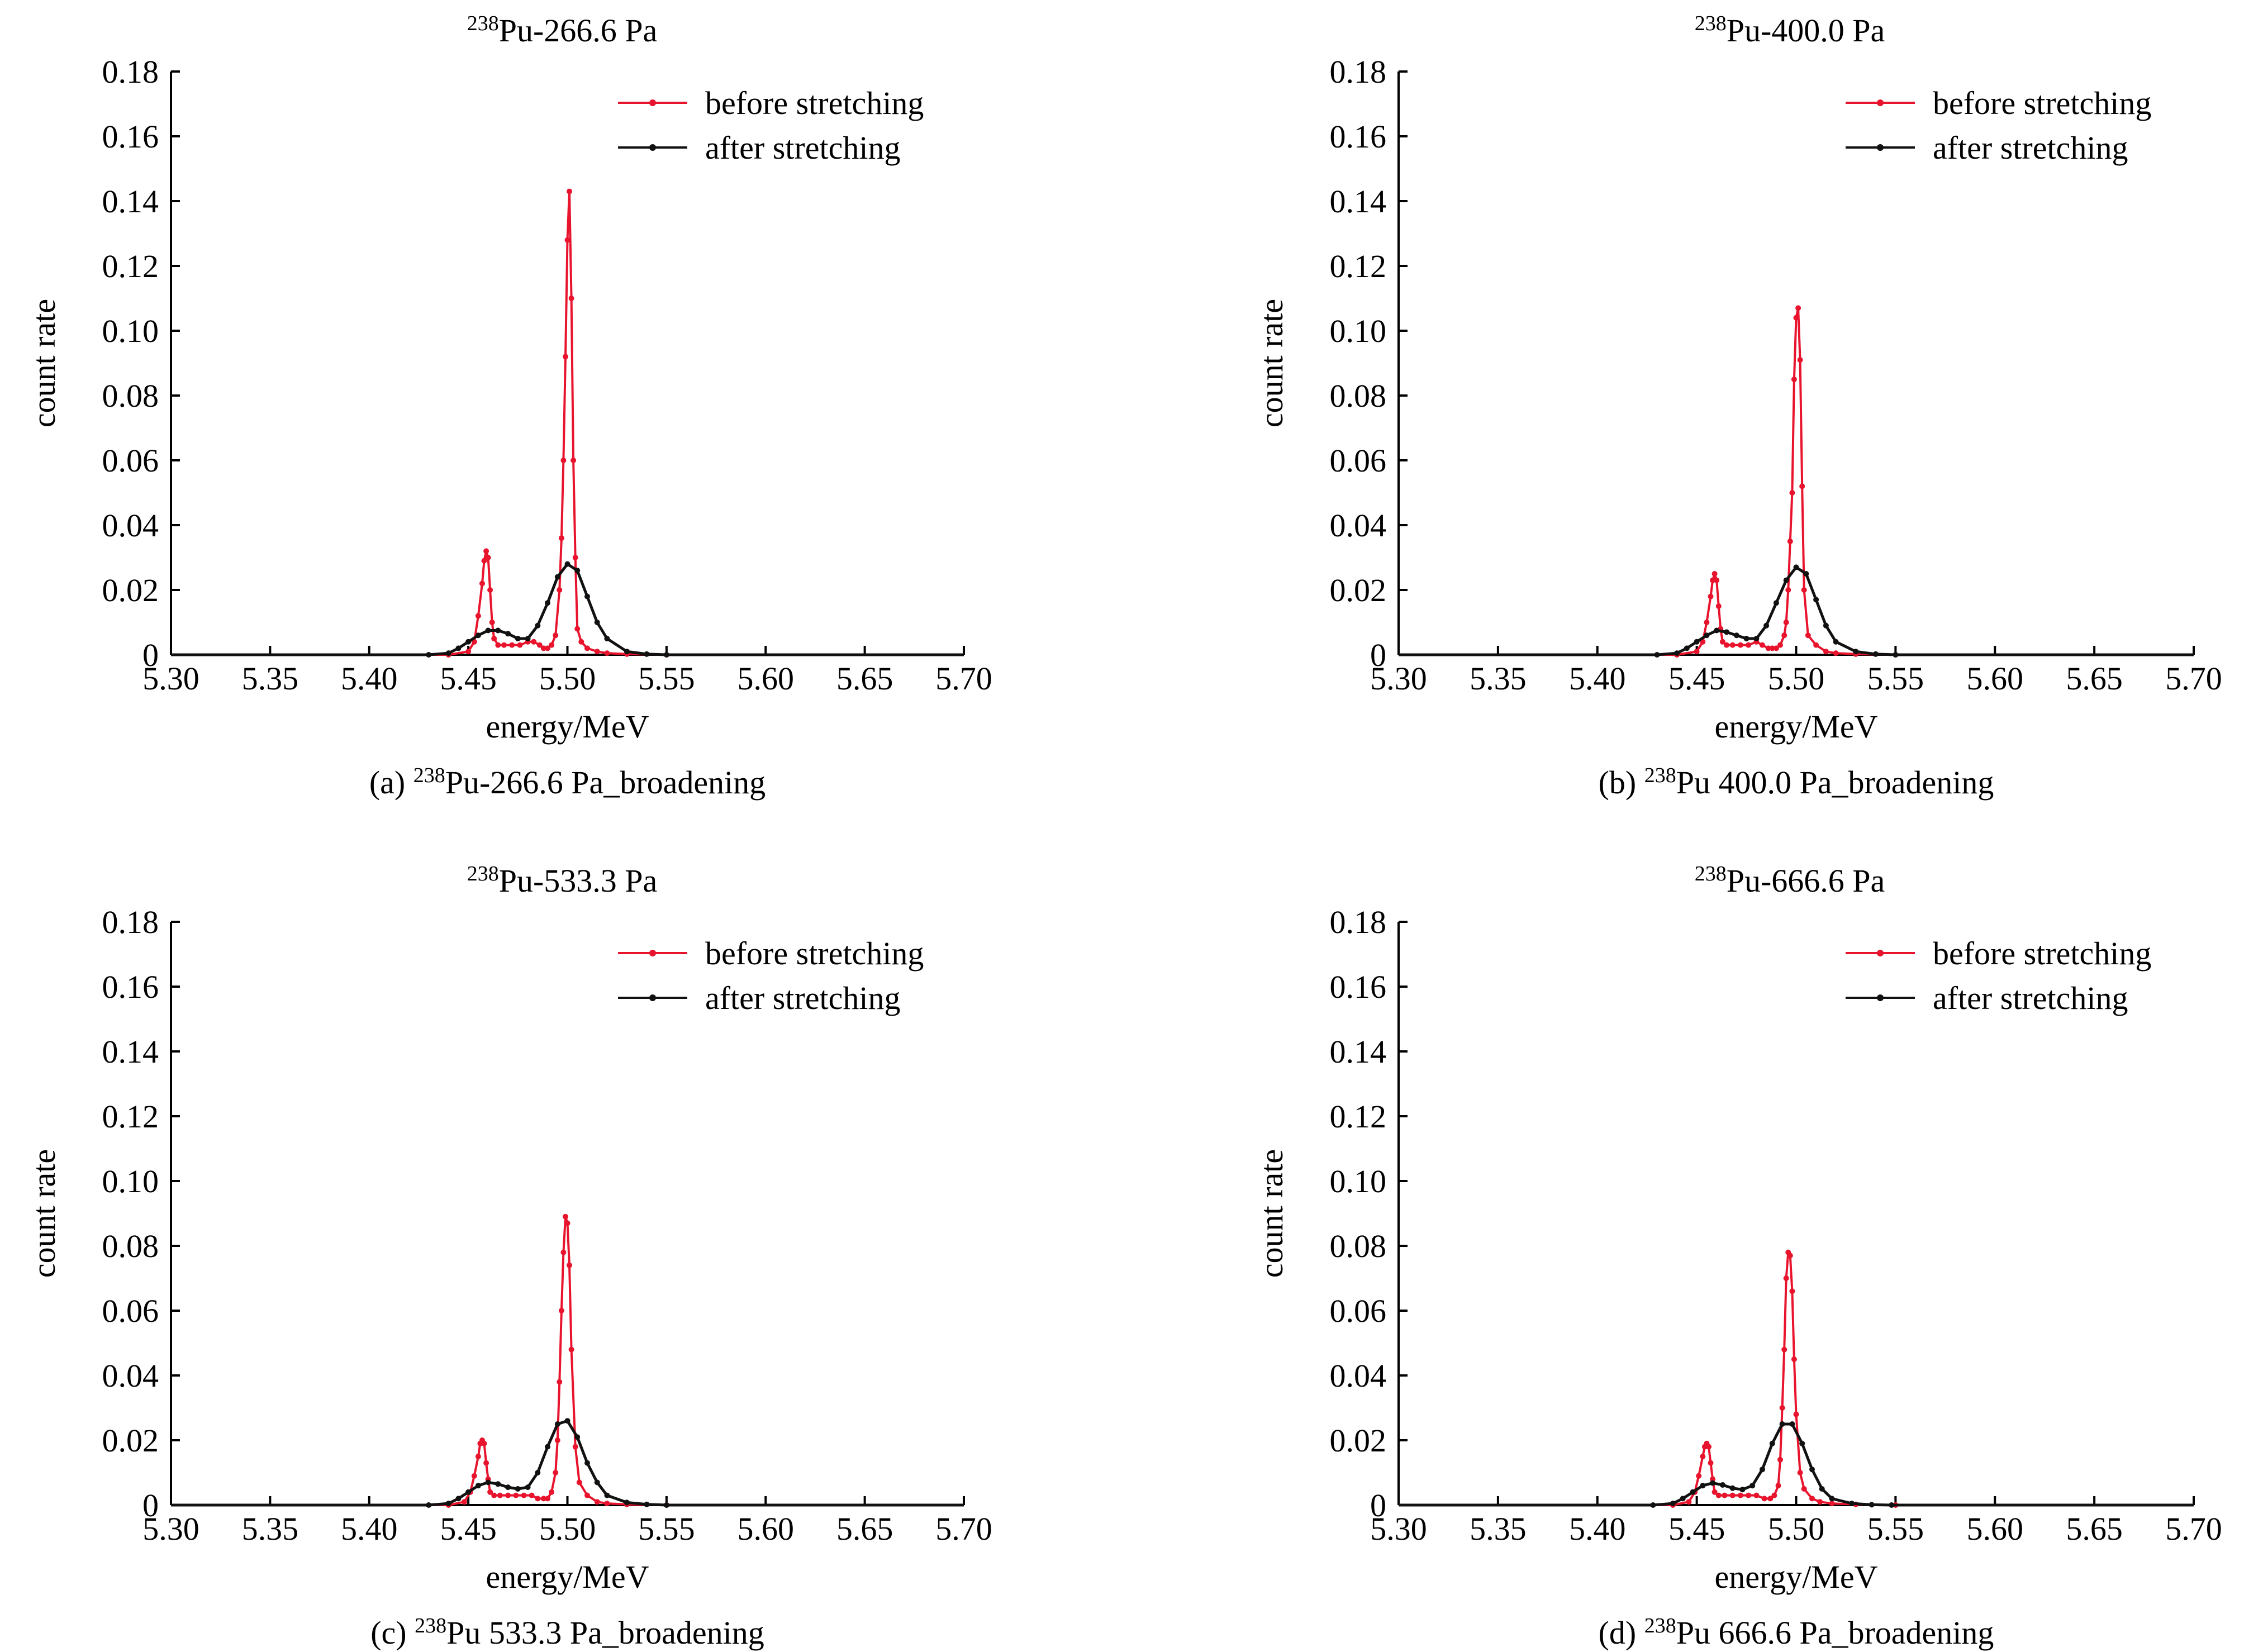 This screenshot has height=1652, width=2244. What do you see at coordinates (150, 1505) in the screenshot?
I see `y-tick-label: 0` at bounding box center [150, 1505].